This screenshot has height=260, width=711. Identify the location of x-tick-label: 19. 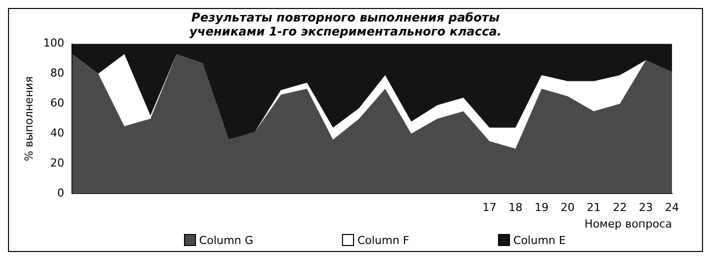
(541, 207).